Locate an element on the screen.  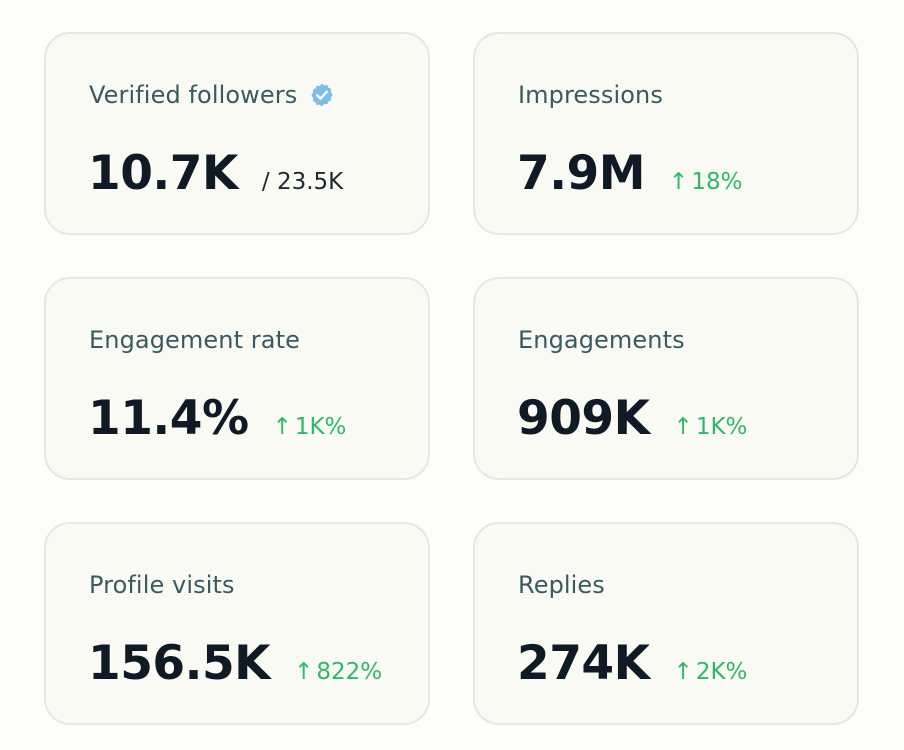
engagements-value: 909K is located at coordinates (583, 418).